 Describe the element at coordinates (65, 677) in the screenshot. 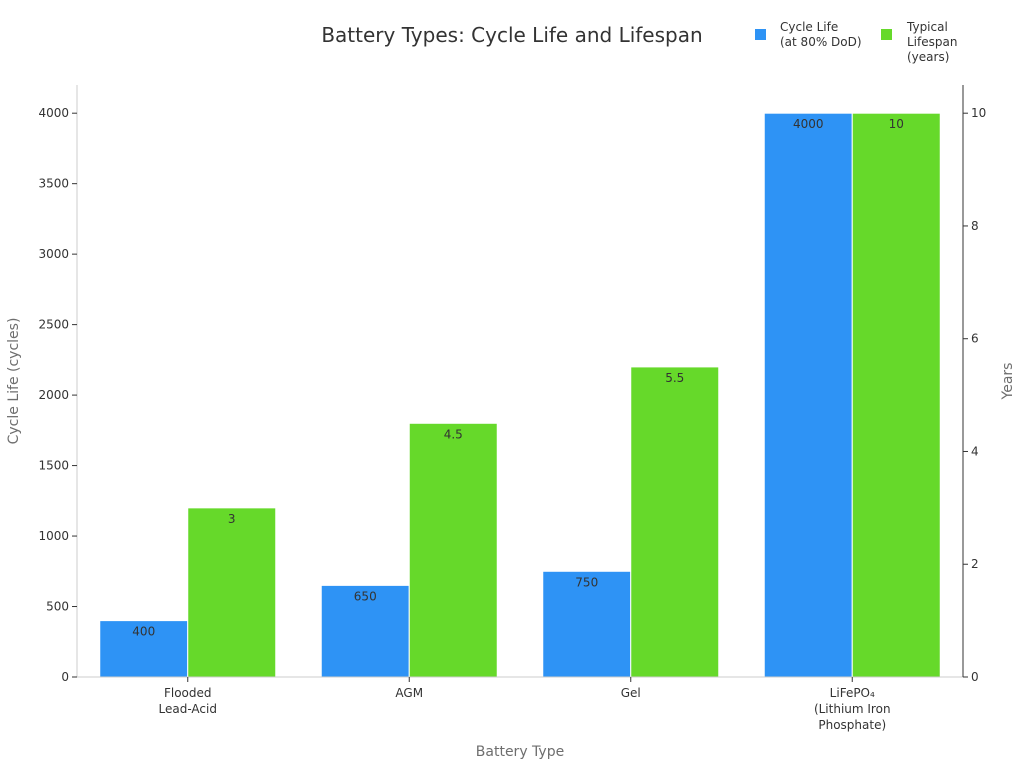

I see `y-tick-label: 0` at that location.